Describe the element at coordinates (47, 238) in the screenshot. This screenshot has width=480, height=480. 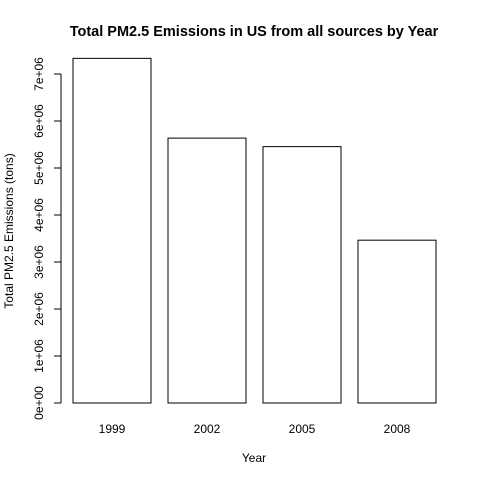
I see `y-axis: 0e+00 1e+06 2e+06 3e+06 4e+06 5e+06 6e+06 7e+06` at that location.